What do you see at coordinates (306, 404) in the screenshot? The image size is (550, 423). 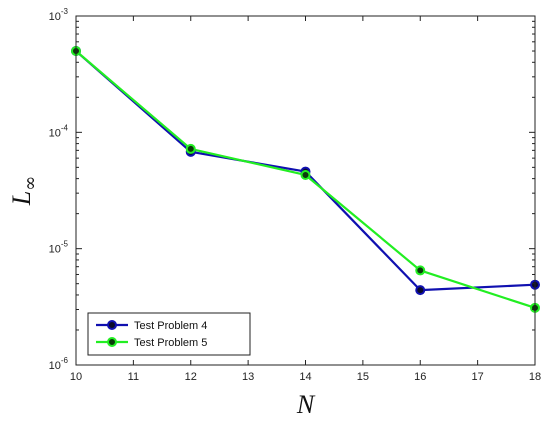 I see `x-axis-label: N` at bounding box center [306, 404].